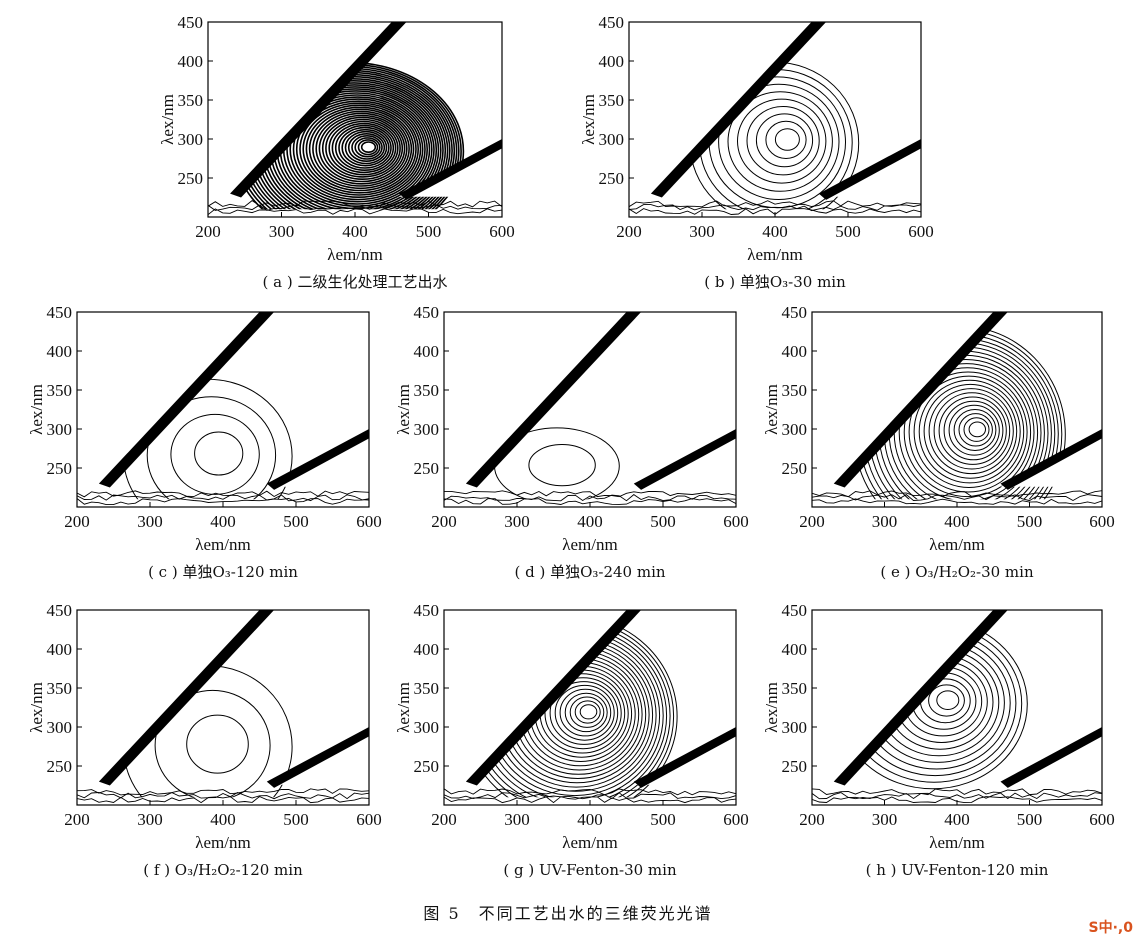 The image size is (1137, 939). I want to click on panel-caption: ( f ) O₃/H₂O₂-120 min, so click(223, 870).